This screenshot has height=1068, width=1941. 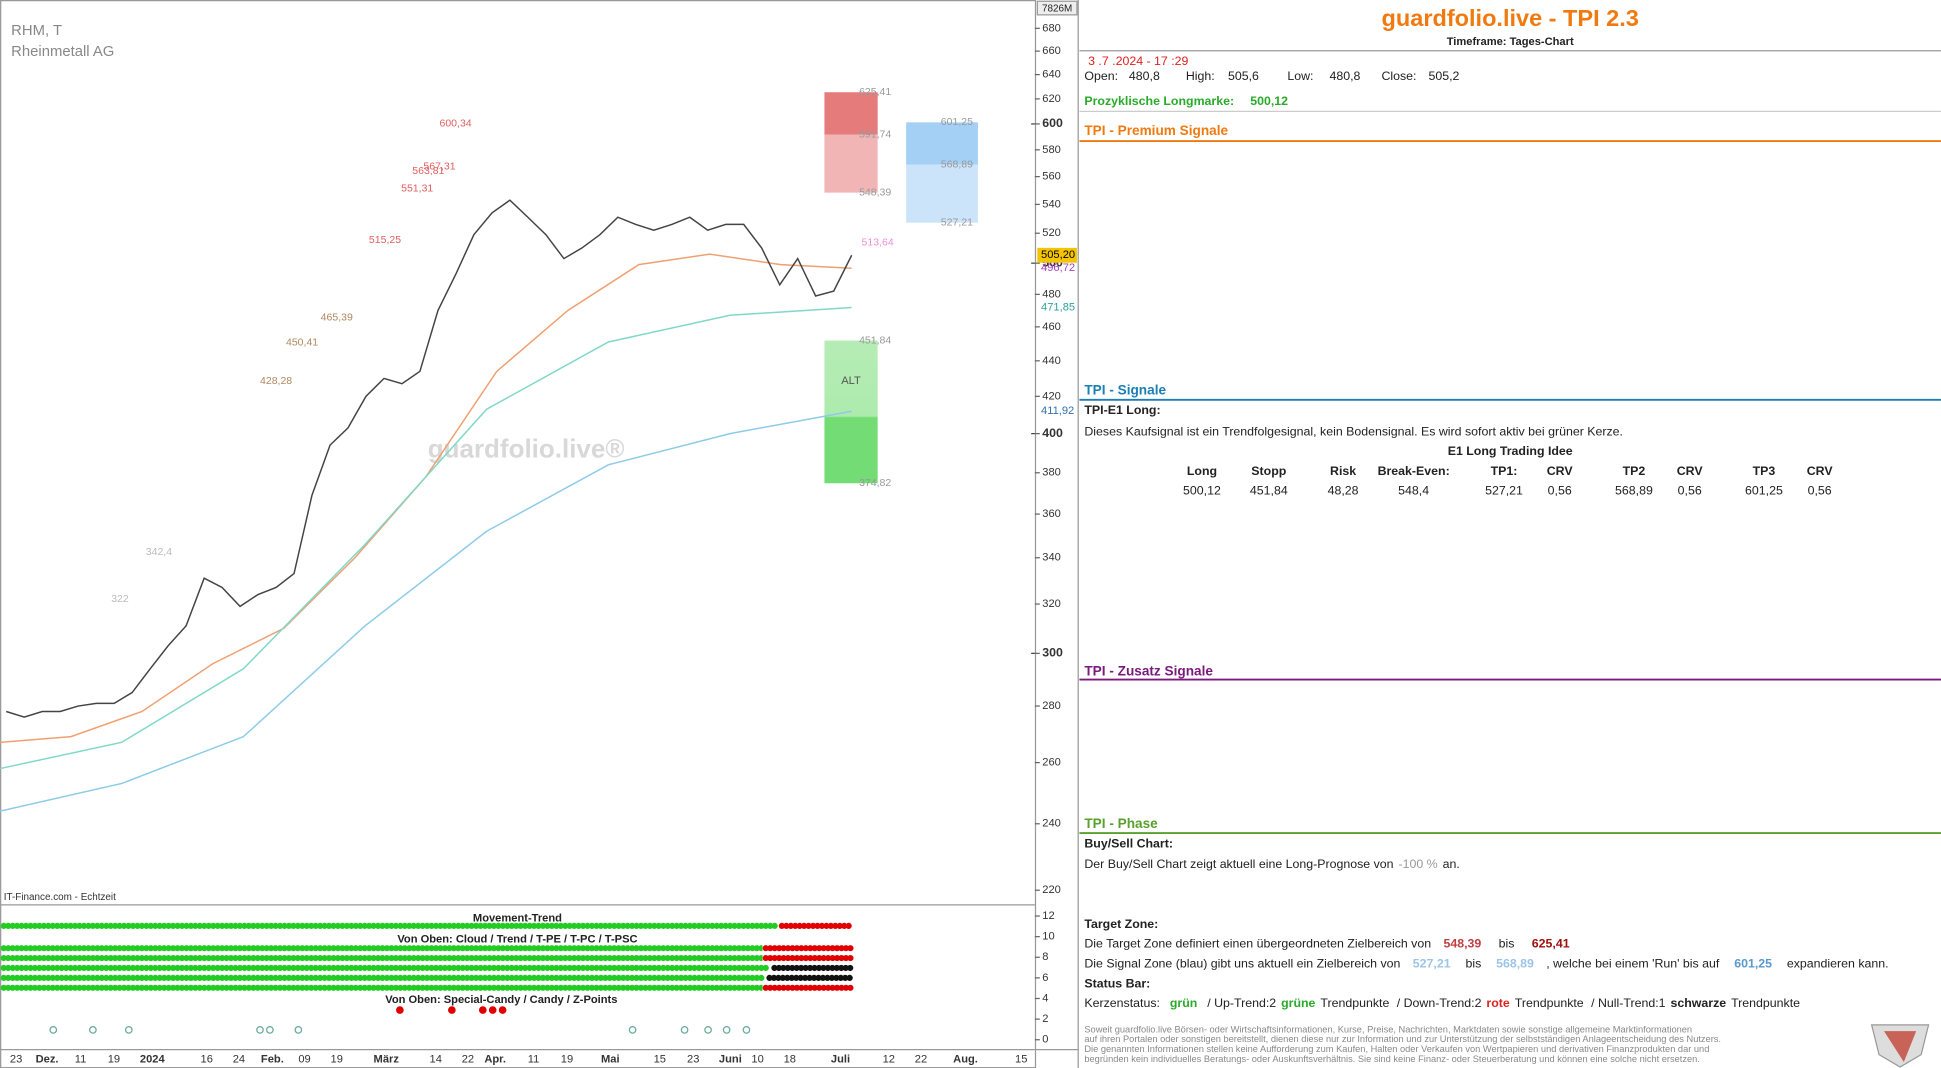 What do you see at coordinates (526, 448) in the screenshot?
I see `watermark: guardfolio.live®` at bounding box center [526, 448].